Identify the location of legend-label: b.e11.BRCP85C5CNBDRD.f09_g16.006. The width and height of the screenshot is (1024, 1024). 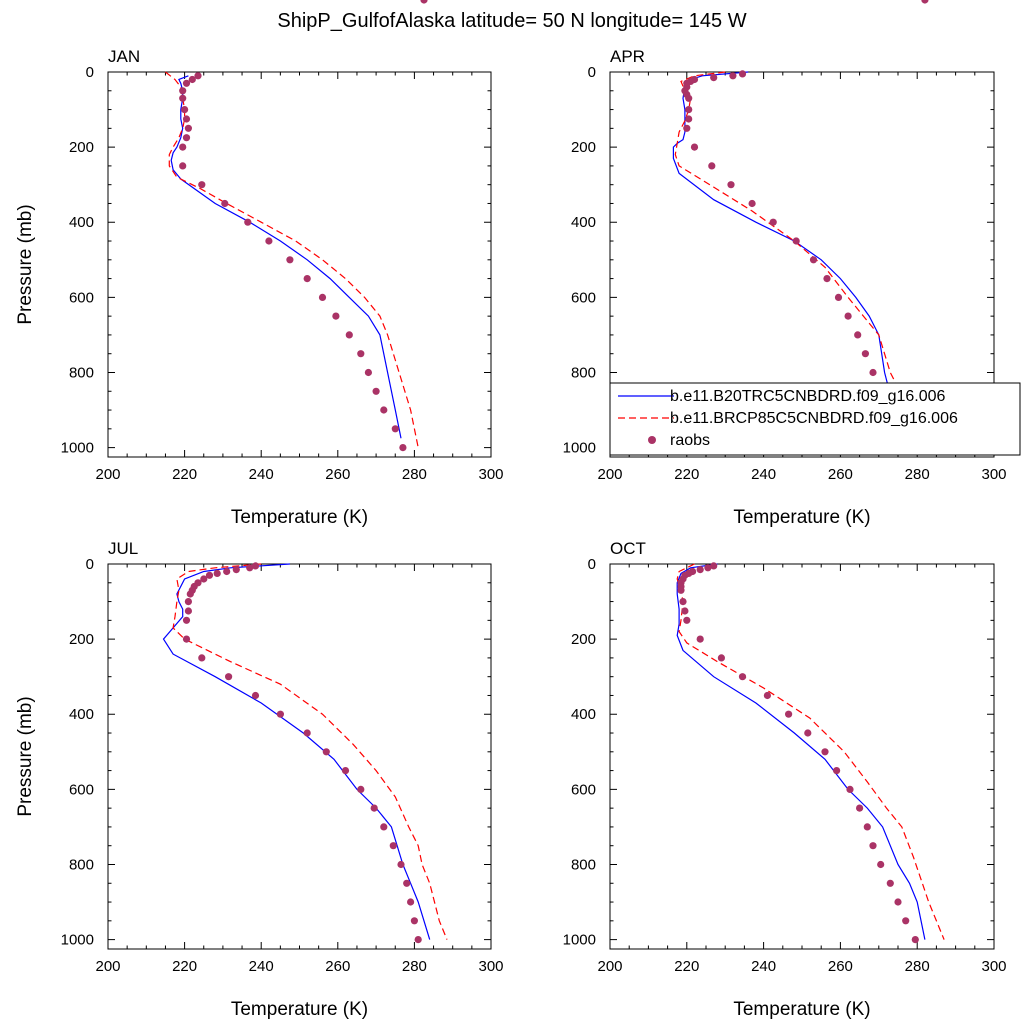
(814, 418).